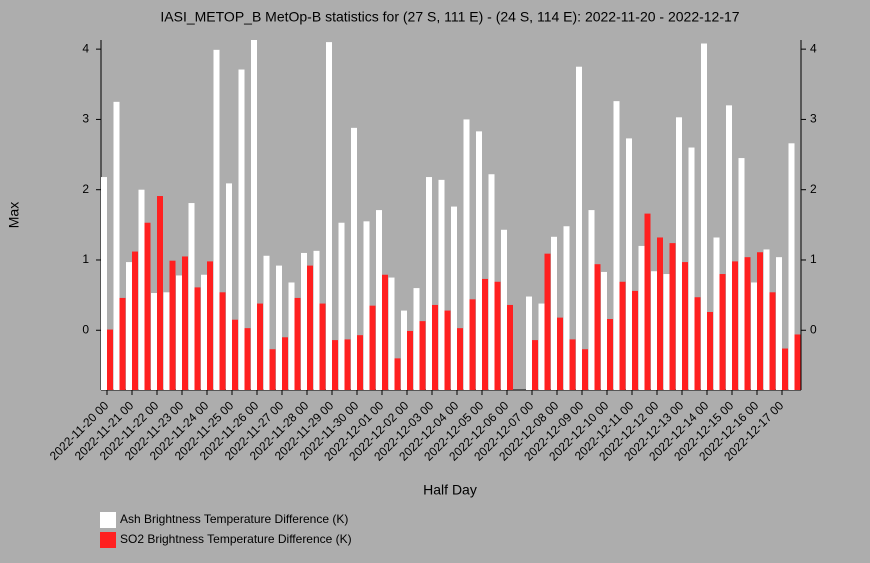 The width and height of the screenshot is (870, 563). What do you see at coordinates (85, 259) in the screenshot?
I see `y-tick-label: 1` at bounding box center [85, 259].